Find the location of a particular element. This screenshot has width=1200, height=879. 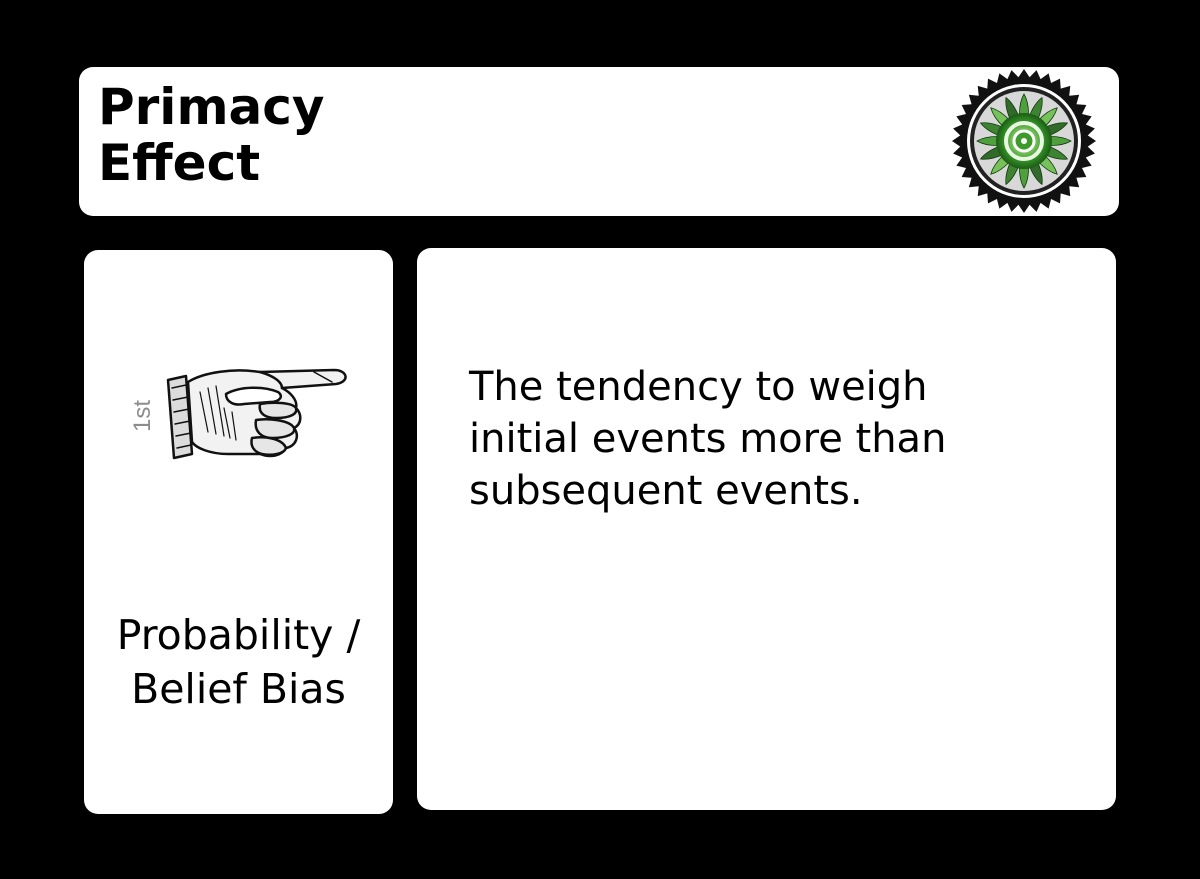

card-title-line-2: Effect is located at coordinates (179, 163).